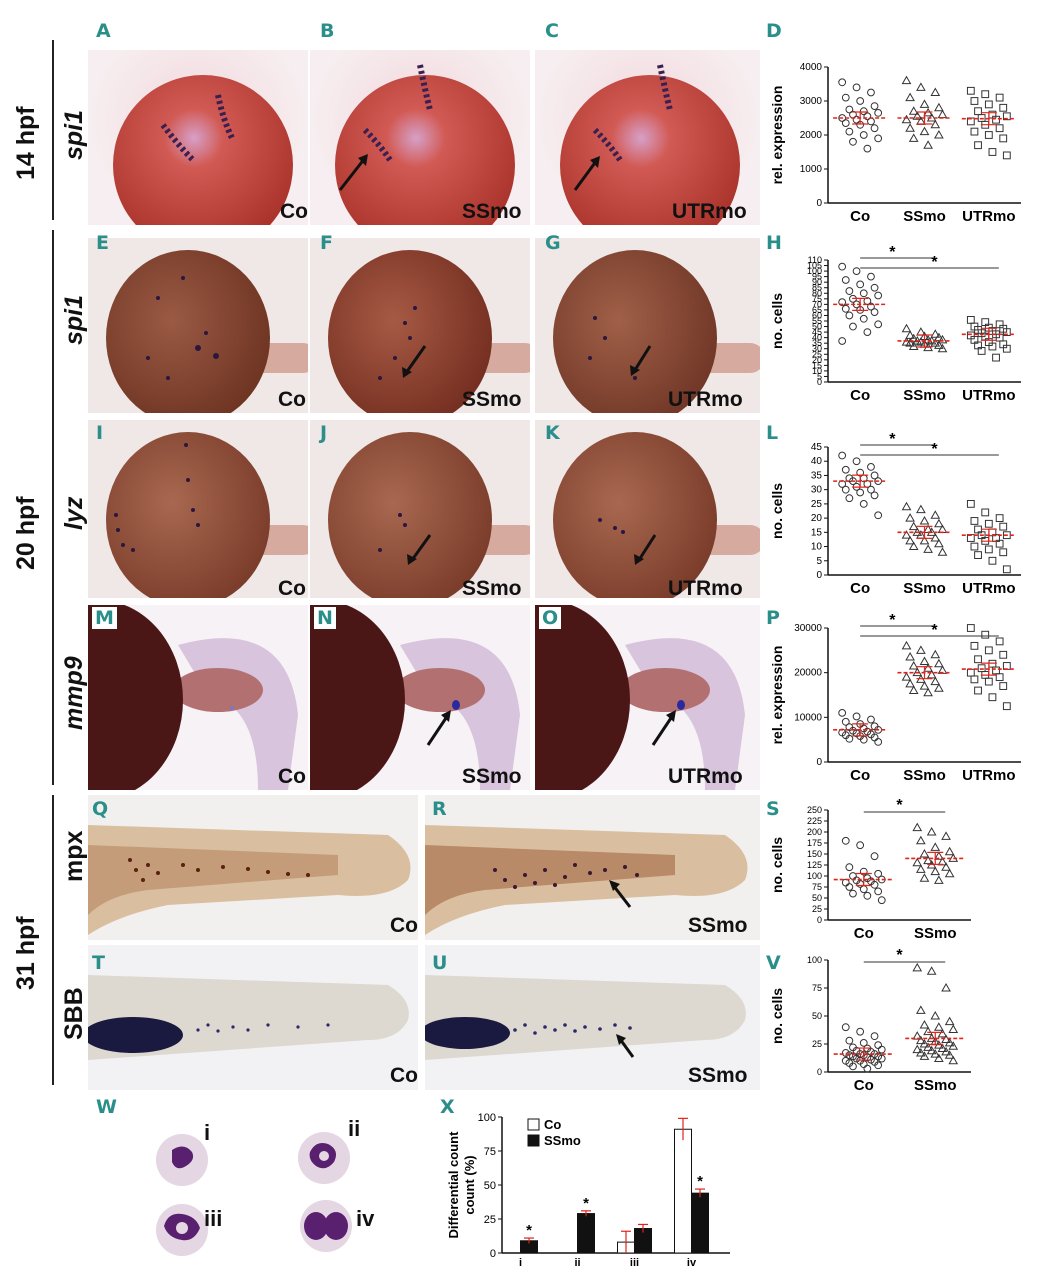 This screenshot has height=1280, width=1037. I want to click on y-tick-label-v: 25, so click(817, 1044).